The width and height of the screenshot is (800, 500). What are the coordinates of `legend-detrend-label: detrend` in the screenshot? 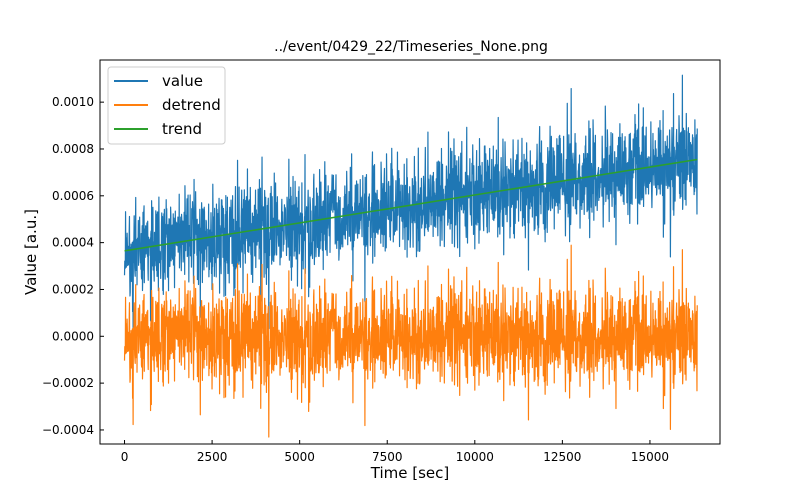 It's located at (191, 105).